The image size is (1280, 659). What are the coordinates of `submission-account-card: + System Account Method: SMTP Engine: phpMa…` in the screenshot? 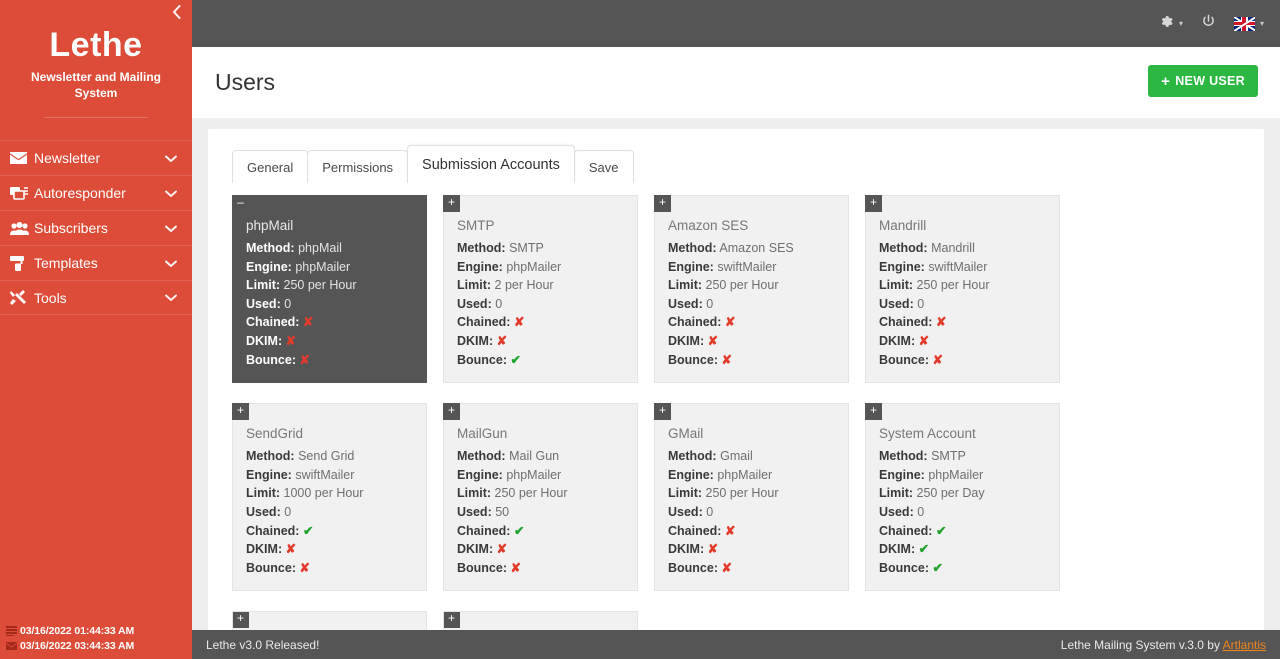 It's located at (962, 497).